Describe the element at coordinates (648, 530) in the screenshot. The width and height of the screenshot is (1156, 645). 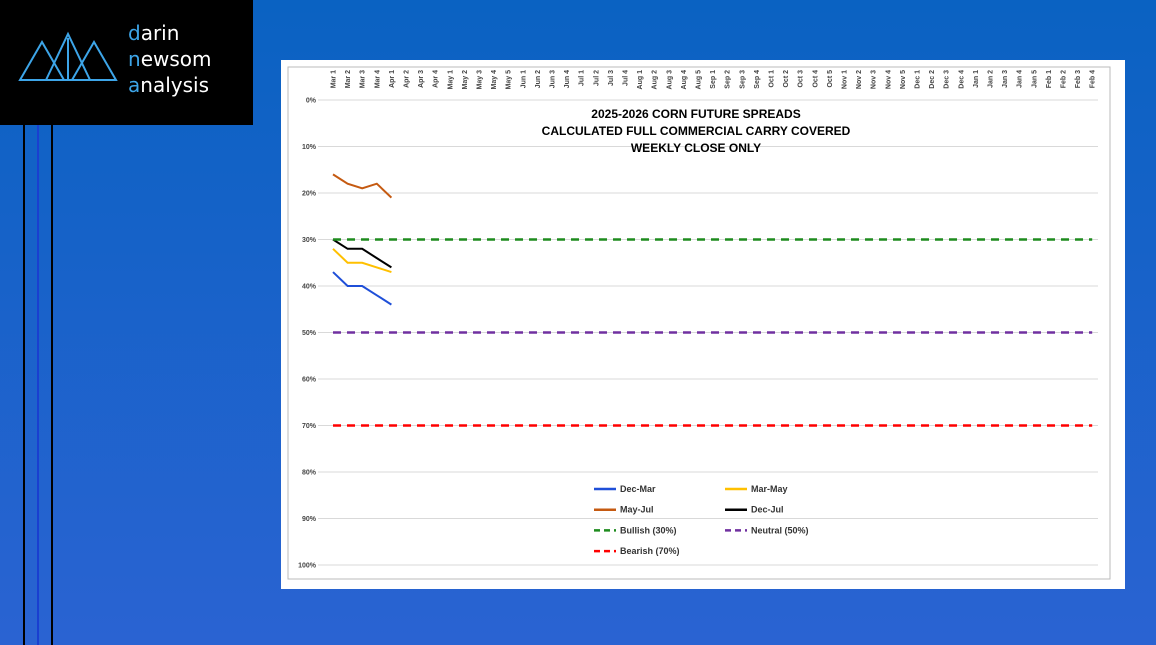
I see `legend-label: Bullish (30%)` at that location.